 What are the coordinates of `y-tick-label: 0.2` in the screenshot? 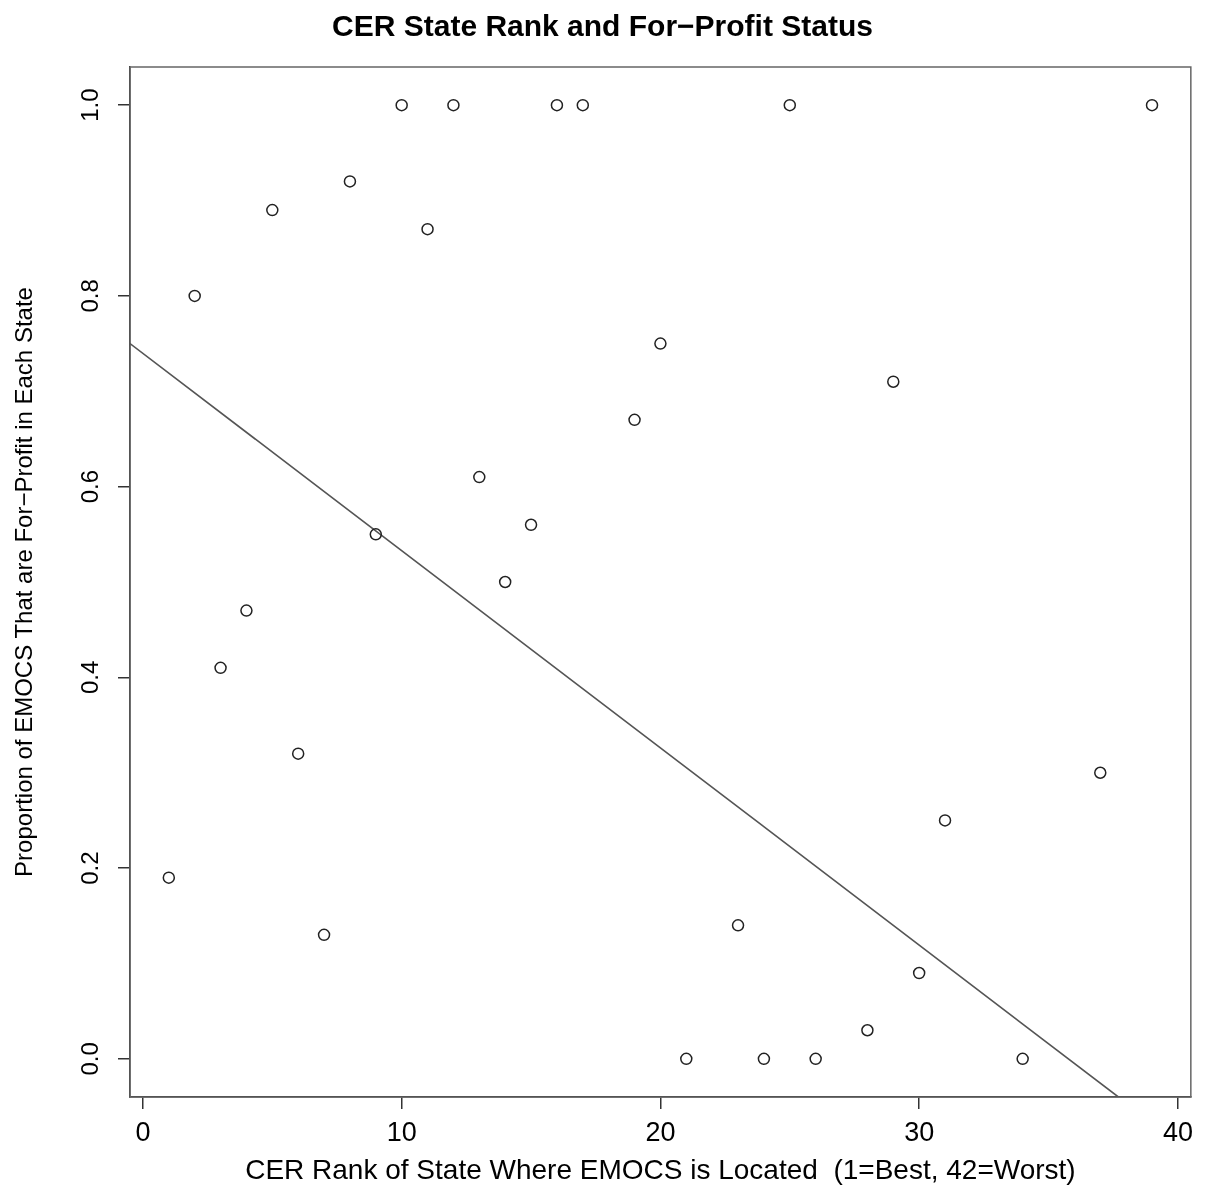 It's located at (89, 868).